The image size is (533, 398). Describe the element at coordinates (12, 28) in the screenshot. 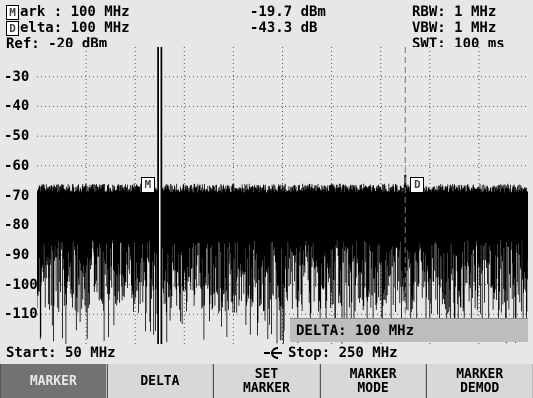

I see `delta-letter-icon: D` at that location.